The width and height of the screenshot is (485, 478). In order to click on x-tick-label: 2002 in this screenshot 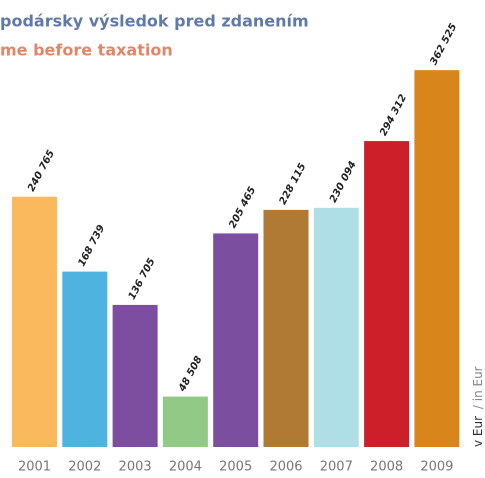, I will do `click(84, 467)`.